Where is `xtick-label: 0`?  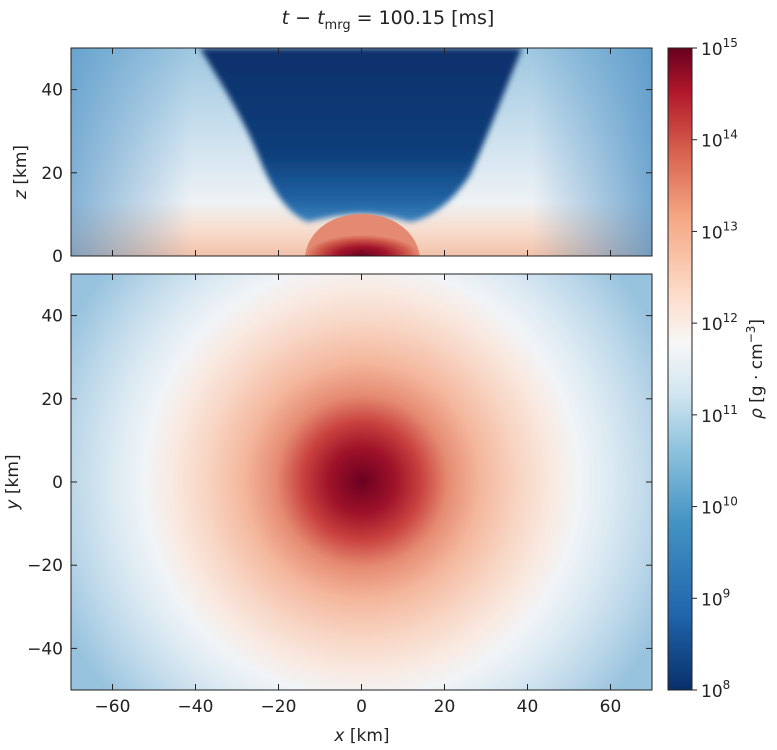 xtick-label: 0 is located at coordinates (361, 707).